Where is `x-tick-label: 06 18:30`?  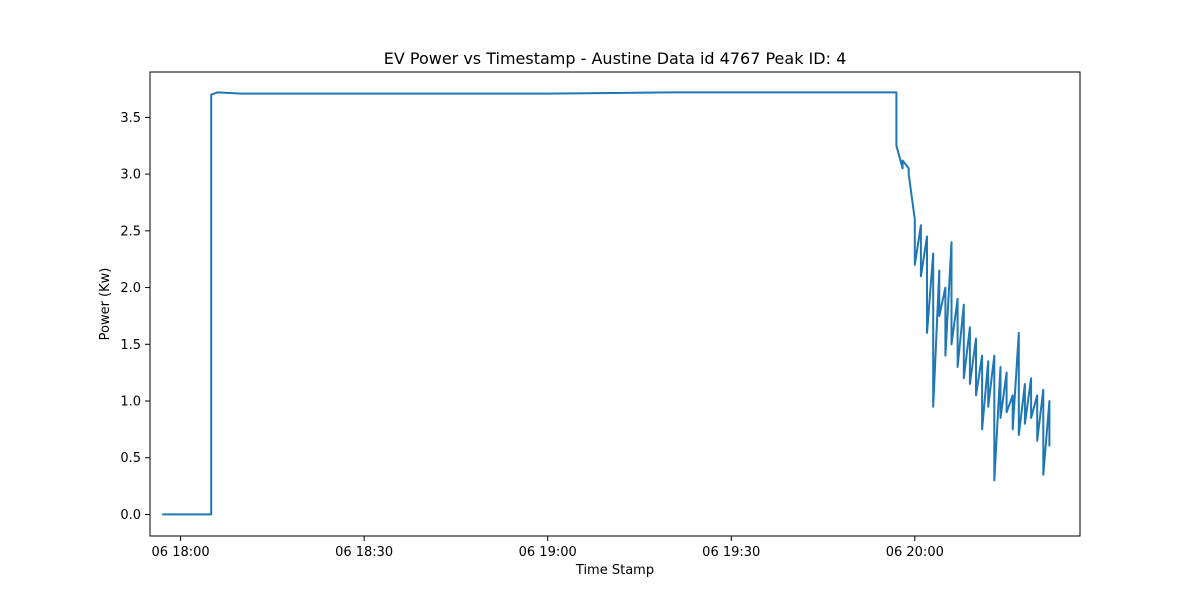 x-tick-label: 06 18:30 is located at coordinates (364, 552).